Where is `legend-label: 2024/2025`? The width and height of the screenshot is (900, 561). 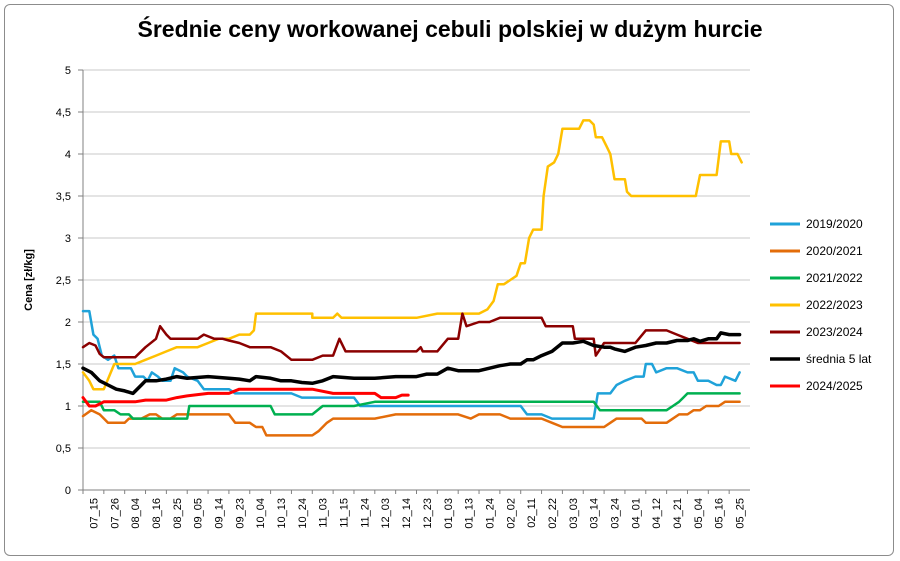 legend-label: 2024/2025 is located at coordinates (834, 386).